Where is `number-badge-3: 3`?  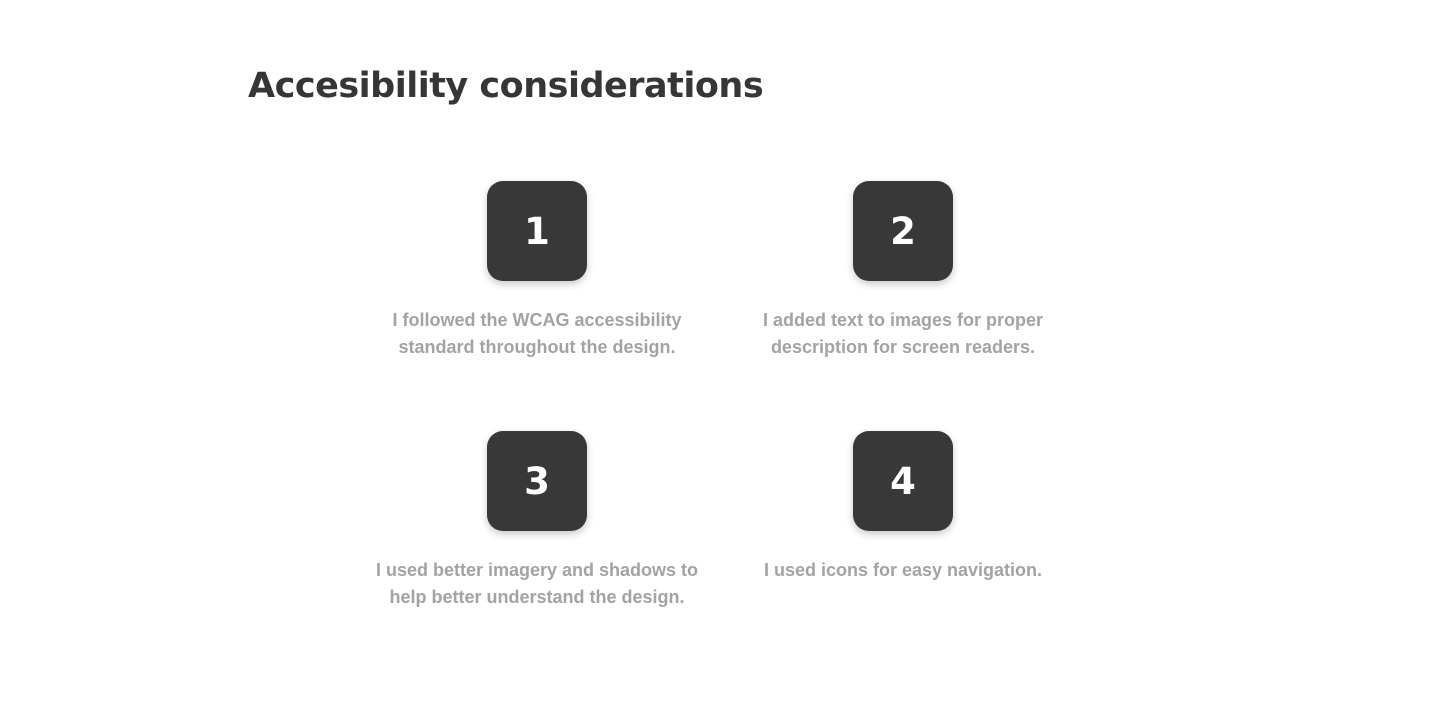 number-badge-3: 3 is located at coordinates (537, 481).